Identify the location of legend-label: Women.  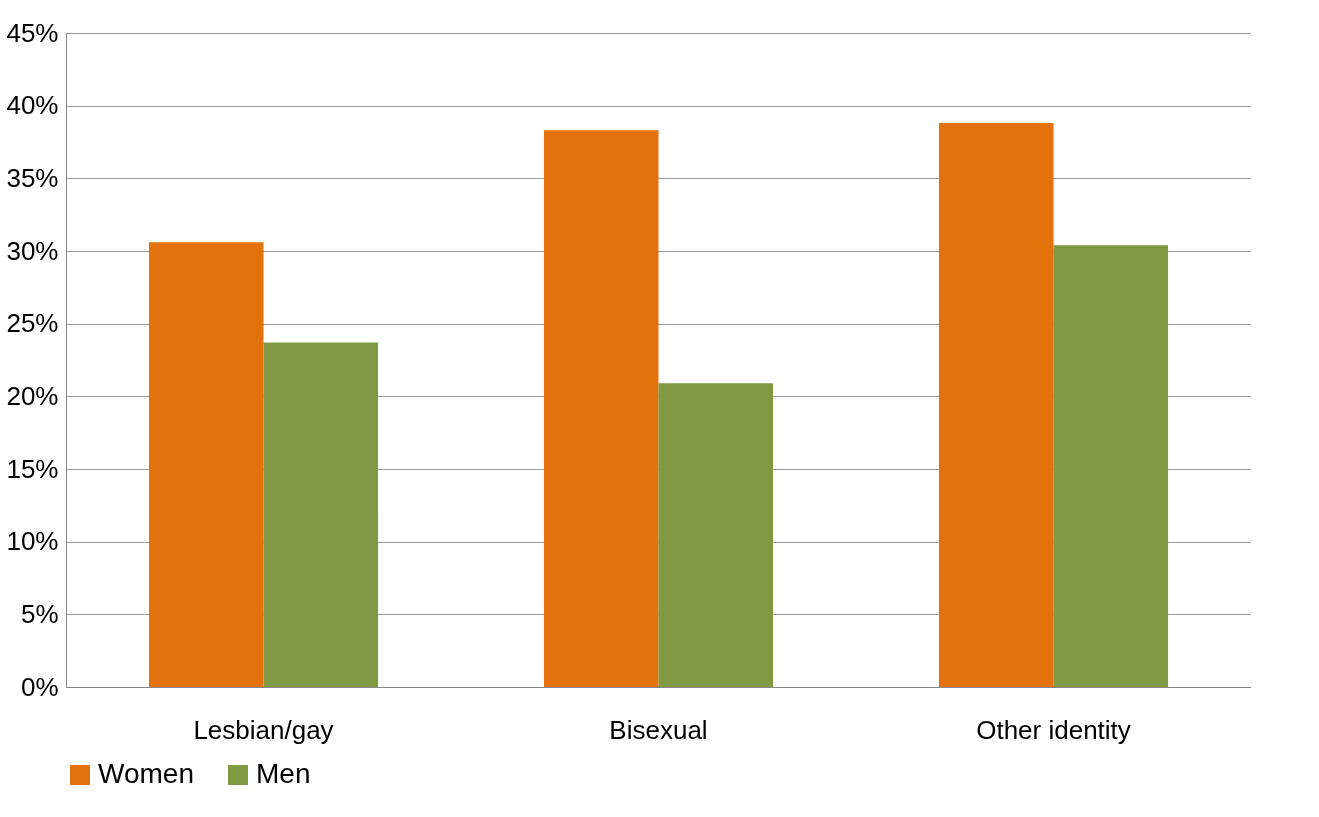
(146, 773).